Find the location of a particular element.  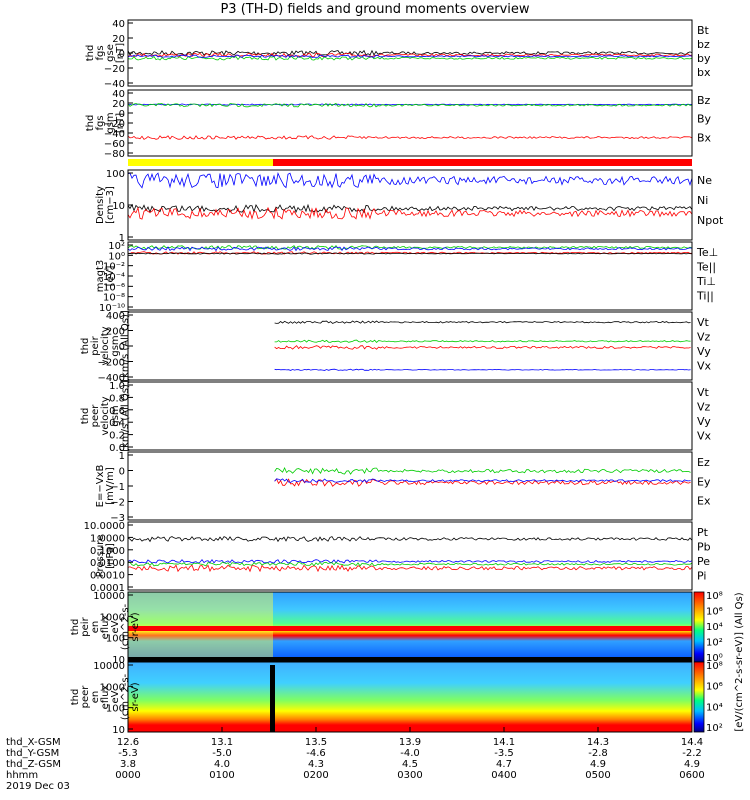

xrow-3-val-5: 0500 is located at coordinates (597, 775).